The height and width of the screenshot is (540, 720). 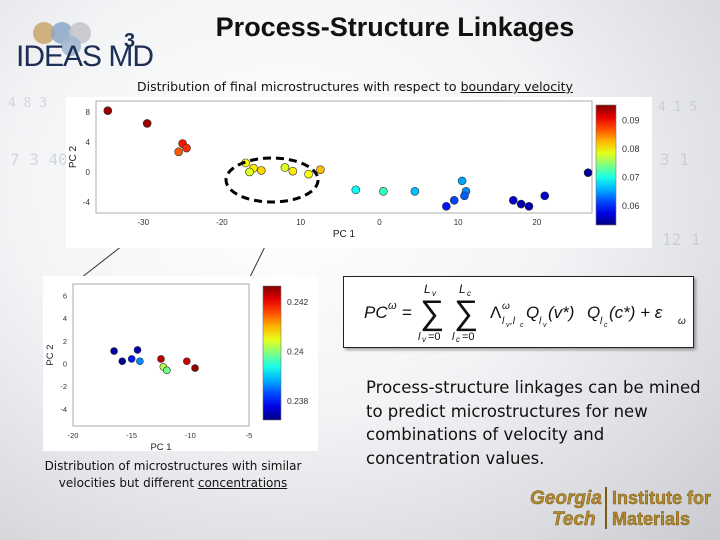 I want to click on eq-q1-sub2: v, so click(x=545, y=325).